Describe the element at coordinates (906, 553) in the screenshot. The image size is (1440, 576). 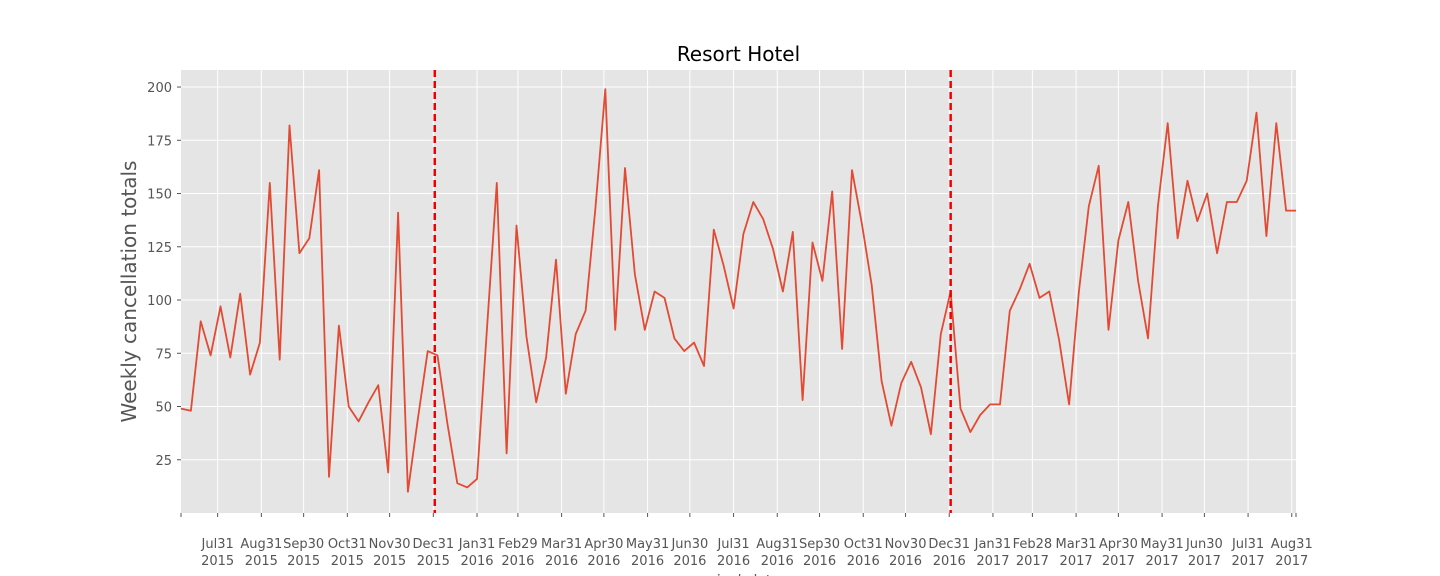
I see `x-tick-label: Nov30 2016` at that location.